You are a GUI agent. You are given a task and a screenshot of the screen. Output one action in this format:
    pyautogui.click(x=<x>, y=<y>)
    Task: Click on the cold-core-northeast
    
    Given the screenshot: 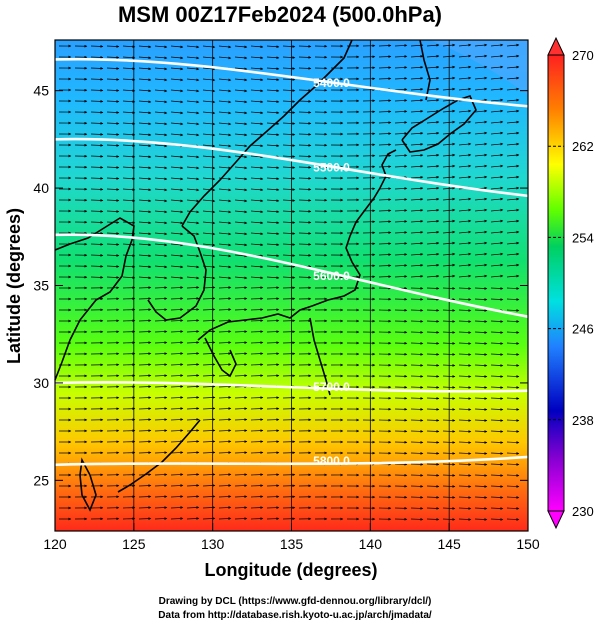 What is the action you would take?
    pyautogui.click(x=479, y=67)
    